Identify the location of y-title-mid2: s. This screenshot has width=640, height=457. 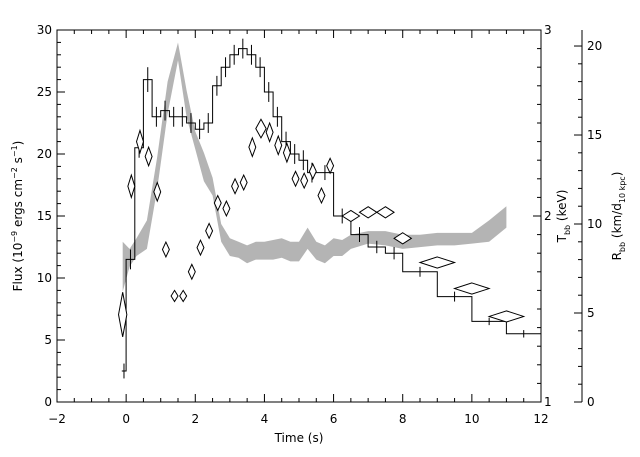
(18, 162).